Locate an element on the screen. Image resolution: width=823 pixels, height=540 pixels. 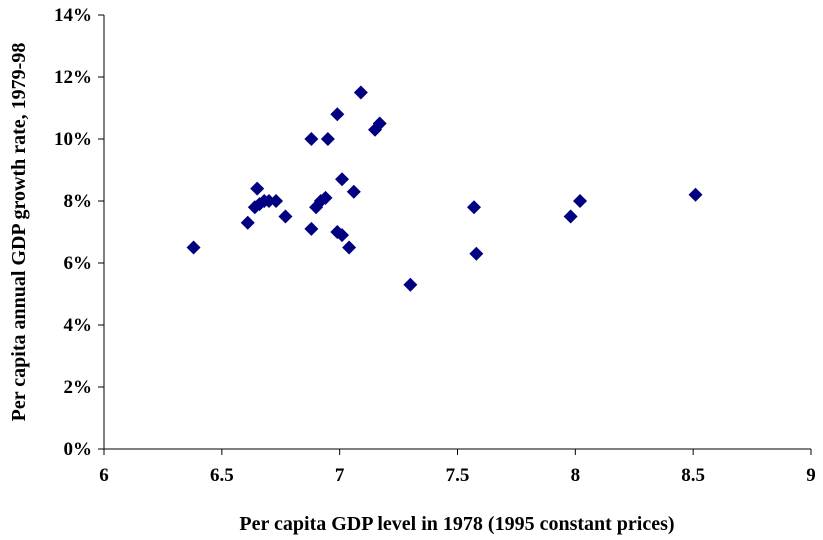
x-tick-label: 7 is located at coordinates (340, 475).